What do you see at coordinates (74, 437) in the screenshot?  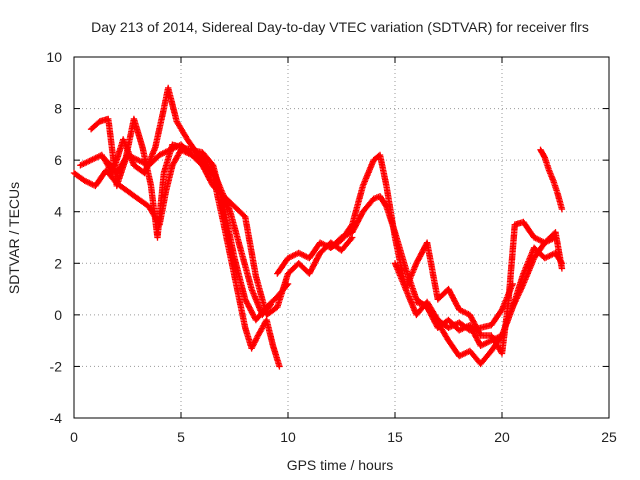 I see `x-tick-label: 0` at bounding box center [74, 437].